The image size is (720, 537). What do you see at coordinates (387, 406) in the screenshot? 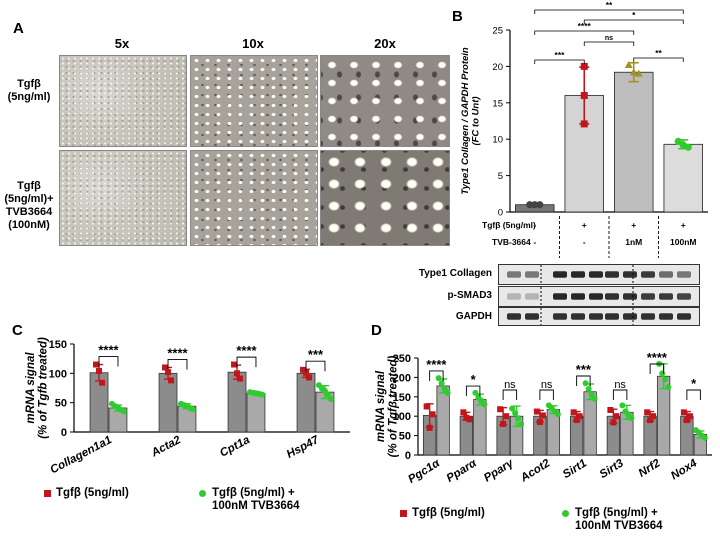
I see `y-axis-label: mRNA signal(% of Tgfβ treated)` at bounding box center [387, 406].